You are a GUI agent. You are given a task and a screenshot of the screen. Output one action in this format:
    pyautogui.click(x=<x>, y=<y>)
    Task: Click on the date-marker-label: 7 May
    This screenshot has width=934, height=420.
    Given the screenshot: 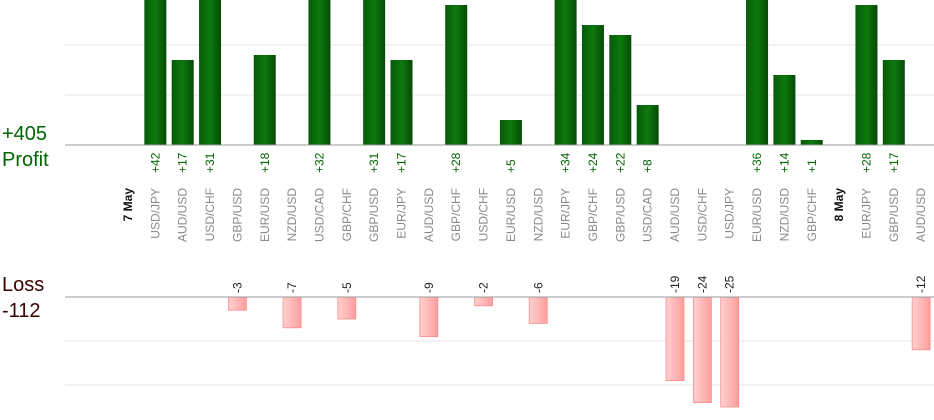 What is the action you would take?
    pyautogui.click(x=128, y=205)
    